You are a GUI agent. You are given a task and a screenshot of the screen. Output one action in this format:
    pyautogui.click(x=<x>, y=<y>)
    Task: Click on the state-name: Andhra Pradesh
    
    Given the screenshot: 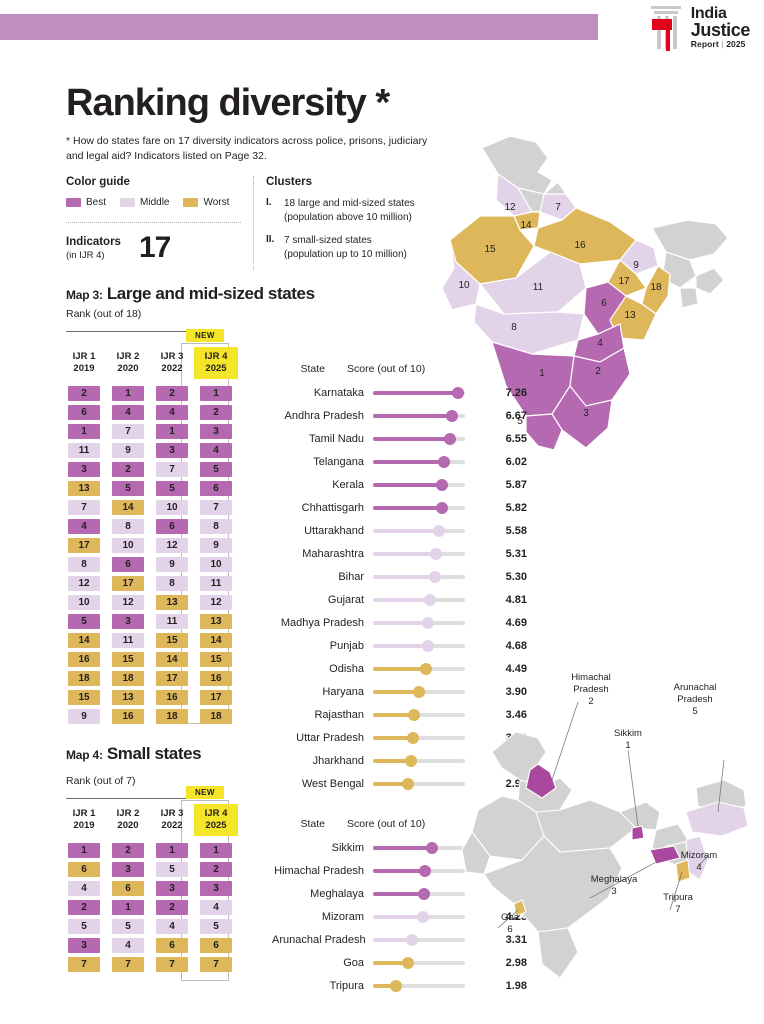 What is the action you would take?
    pyautogui.click(x=324, y=415)
    